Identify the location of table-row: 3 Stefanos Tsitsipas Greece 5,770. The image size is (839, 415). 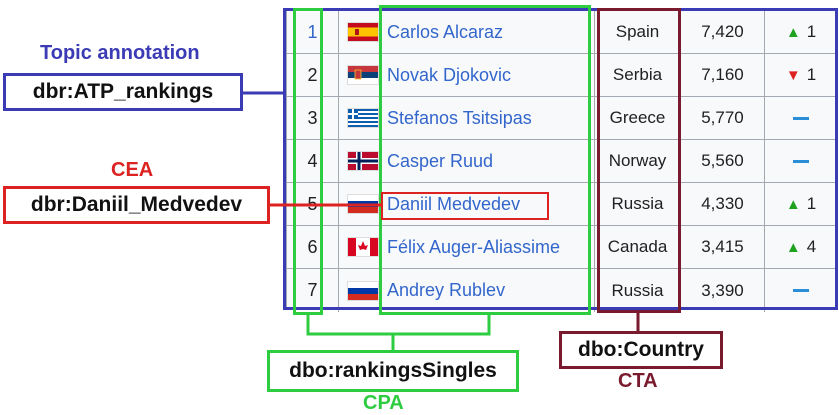
(561, 118).